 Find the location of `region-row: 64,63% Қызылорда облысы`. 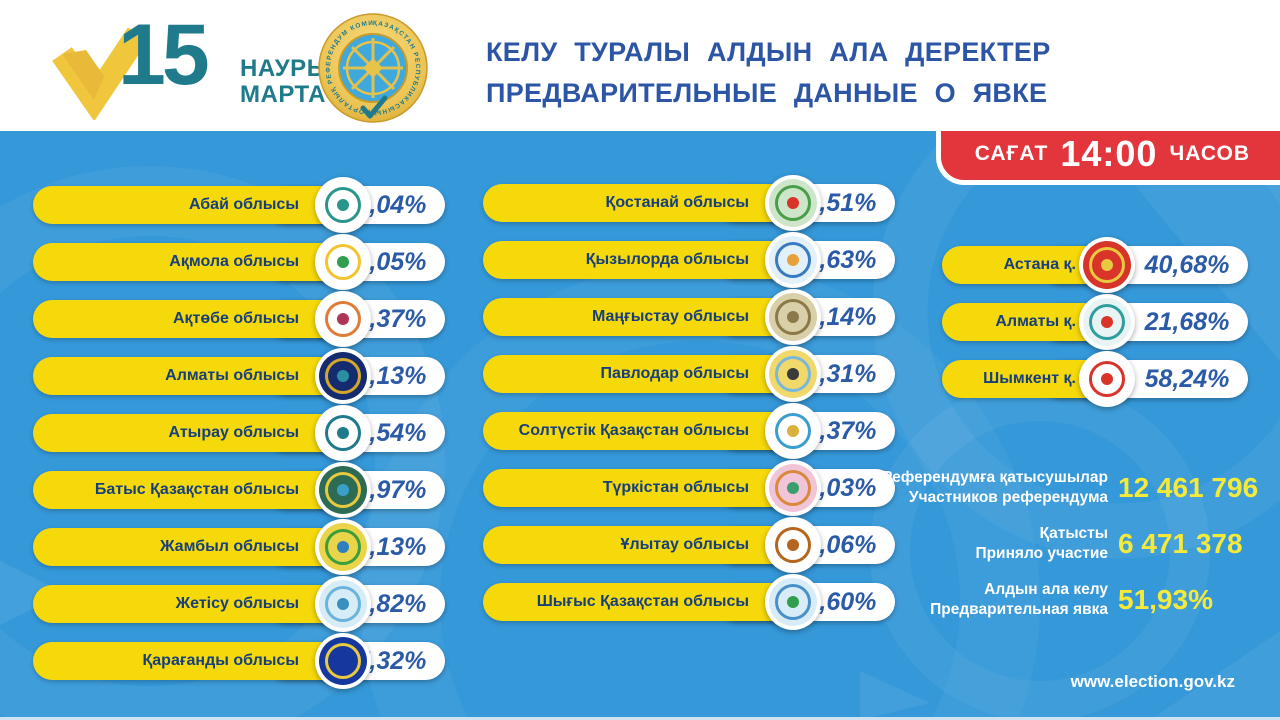

region-row: 64,63% Қызылорда облысы is located at coordinates (689, 260).